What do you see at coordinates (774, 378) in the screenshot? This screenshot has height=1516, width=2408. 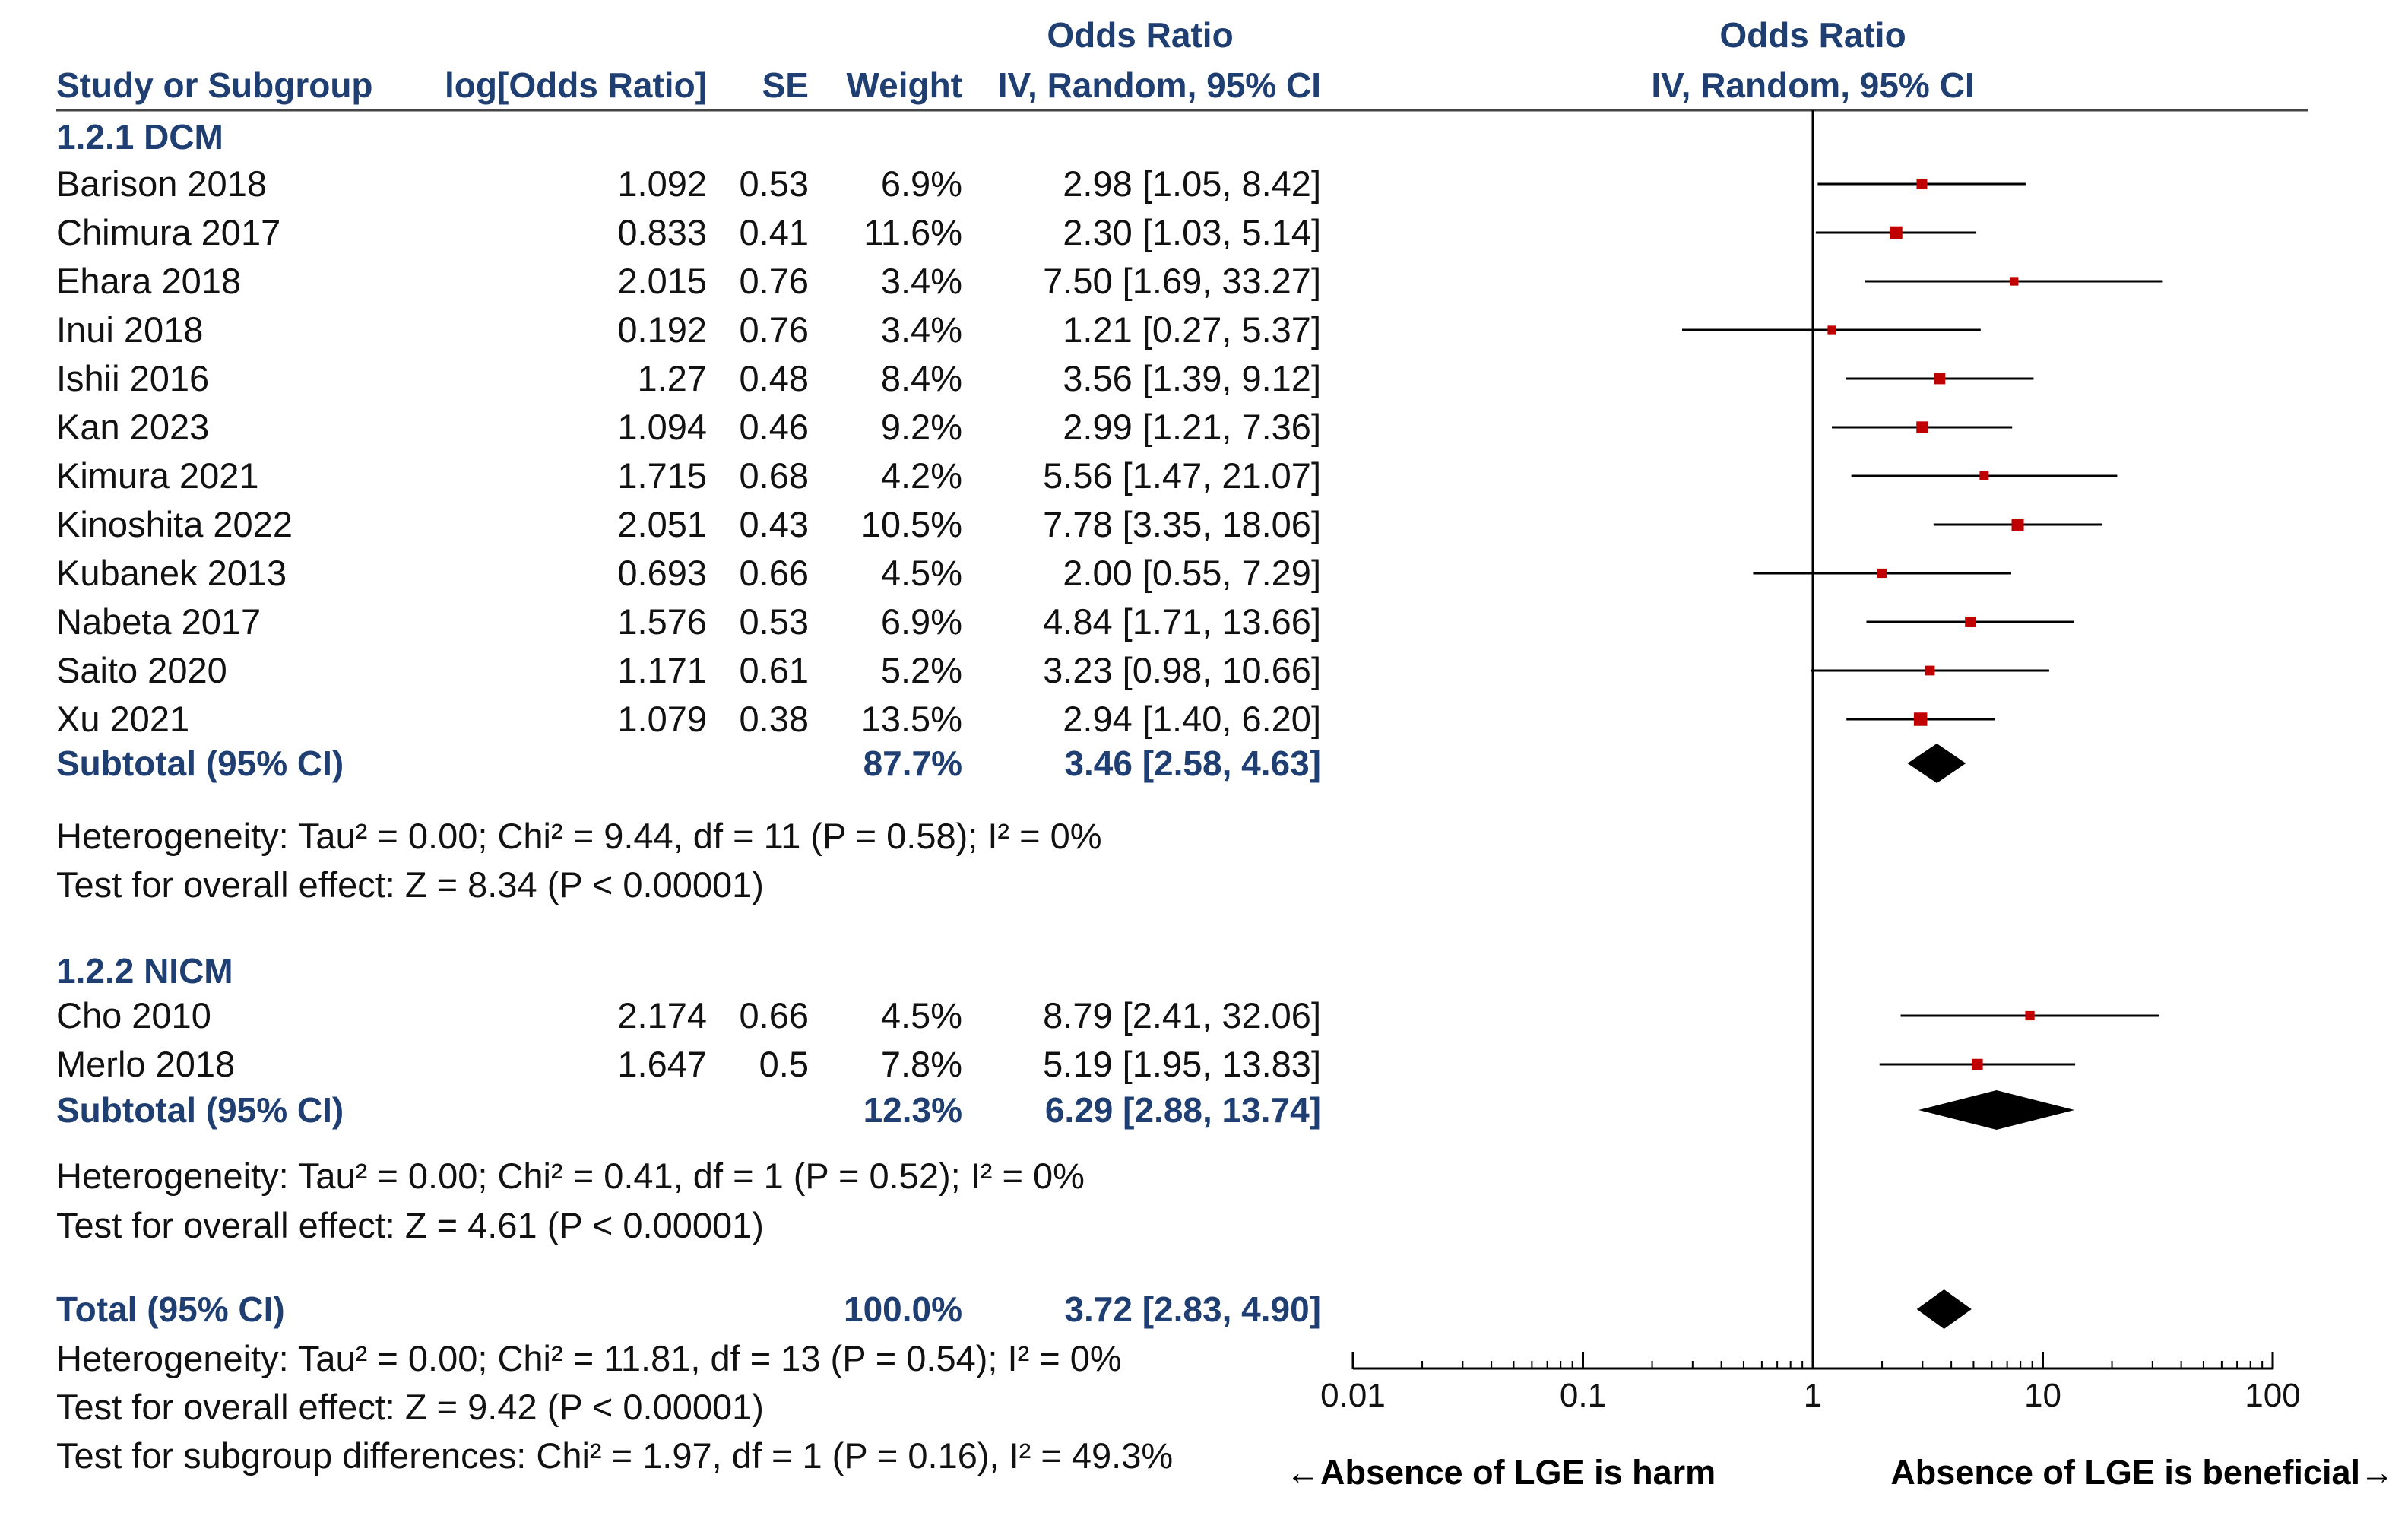 I see `study-se: 0.48` at bounding box center [774, 378].